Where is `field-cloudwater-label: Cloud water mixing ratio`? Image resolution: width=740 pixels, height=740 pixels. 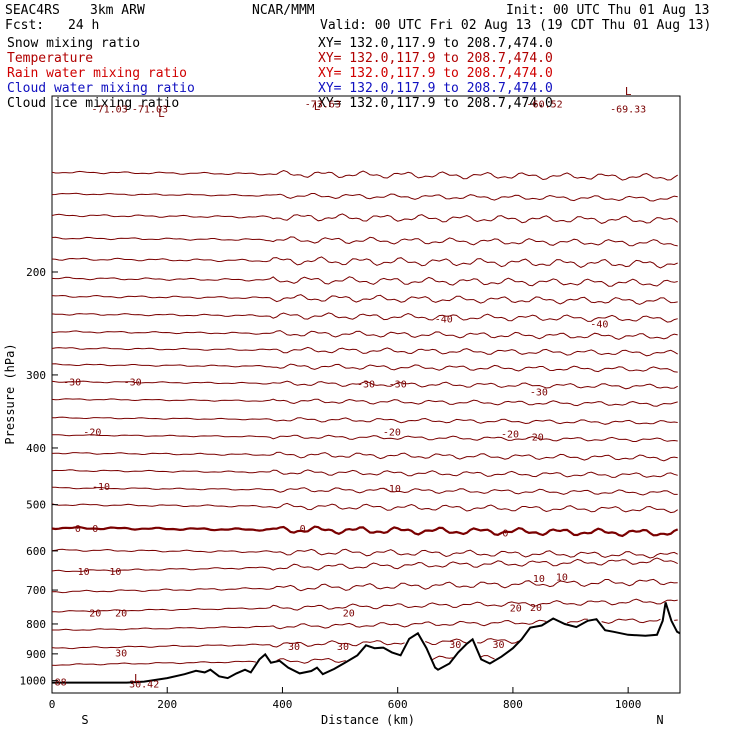 field-cloudwater-label: Cloud water mixing ratio is located at coordinates (101, 88).